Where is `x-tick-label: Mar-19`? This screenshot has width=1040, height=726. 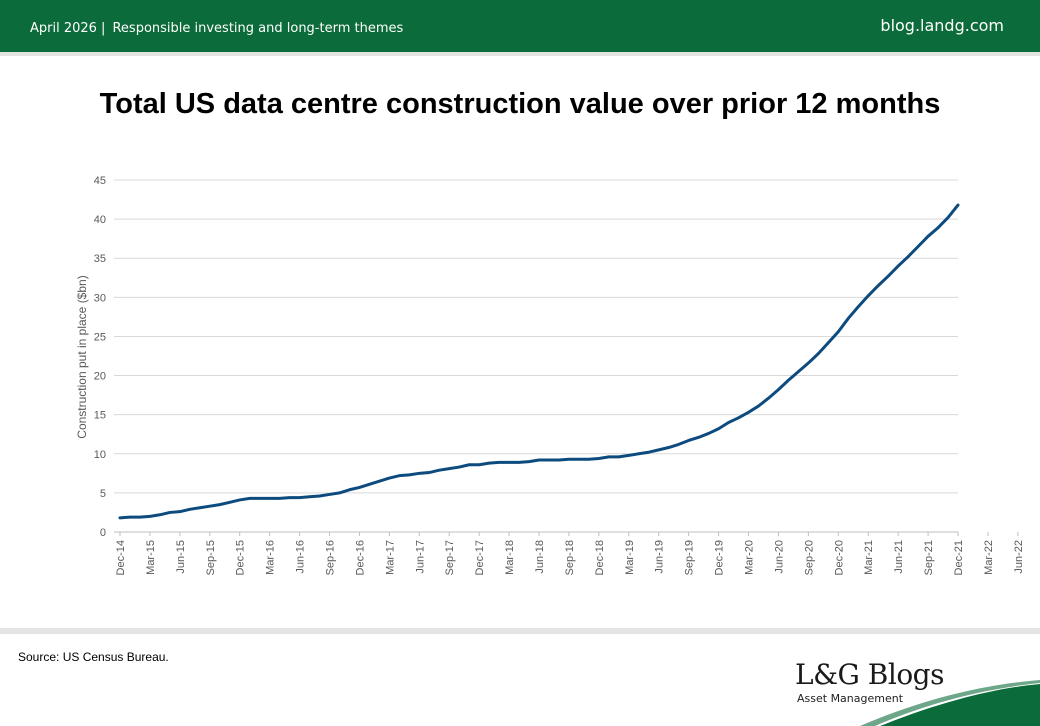 x-tick-label: Mar-19 is located at coordinates (630, 557).